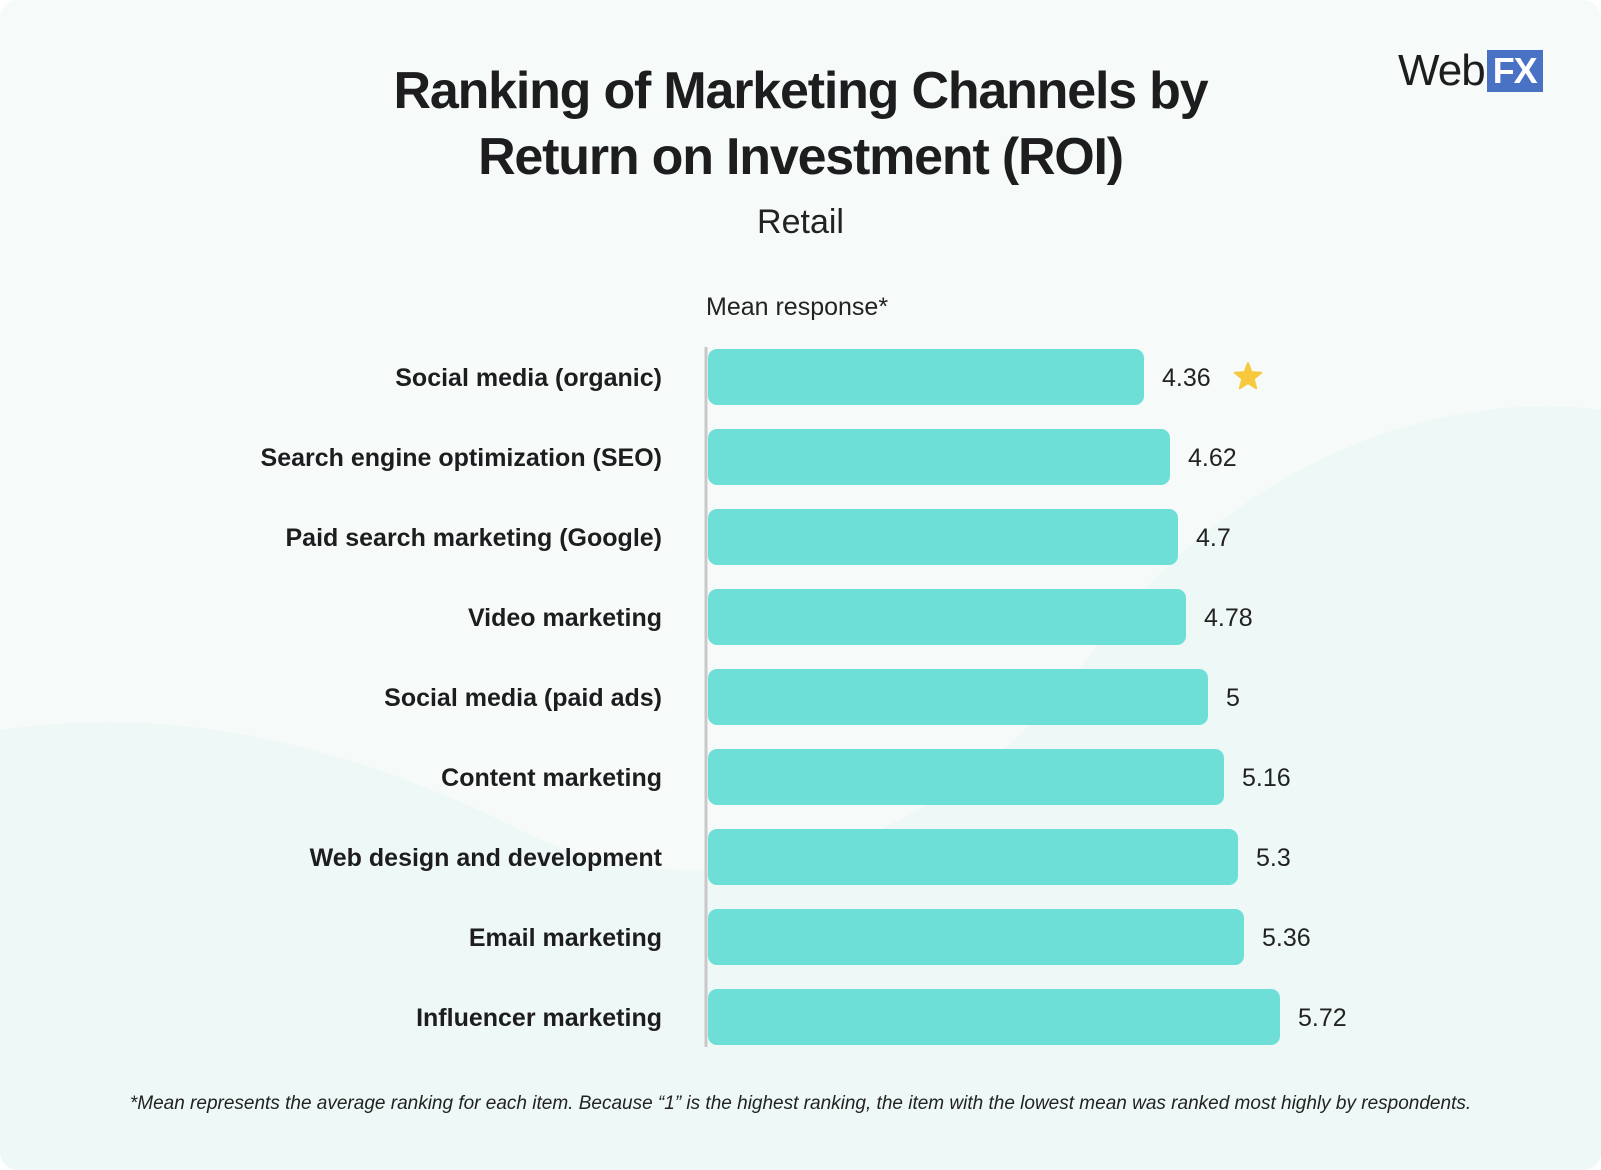  Describe the element at coordinates (1322, 1018) in the screenshot. I see `value-label: 5.72` at that location.